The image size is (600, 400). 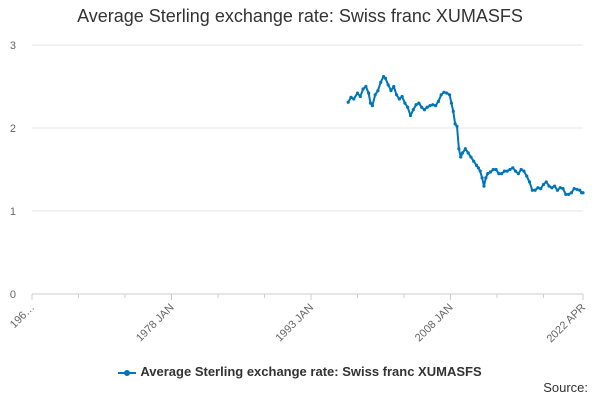 What do you see at coordinates (434, 323) in the screenshot?
I see `x-tick-label: 2008 JAN` at bounding box center [434, 323].